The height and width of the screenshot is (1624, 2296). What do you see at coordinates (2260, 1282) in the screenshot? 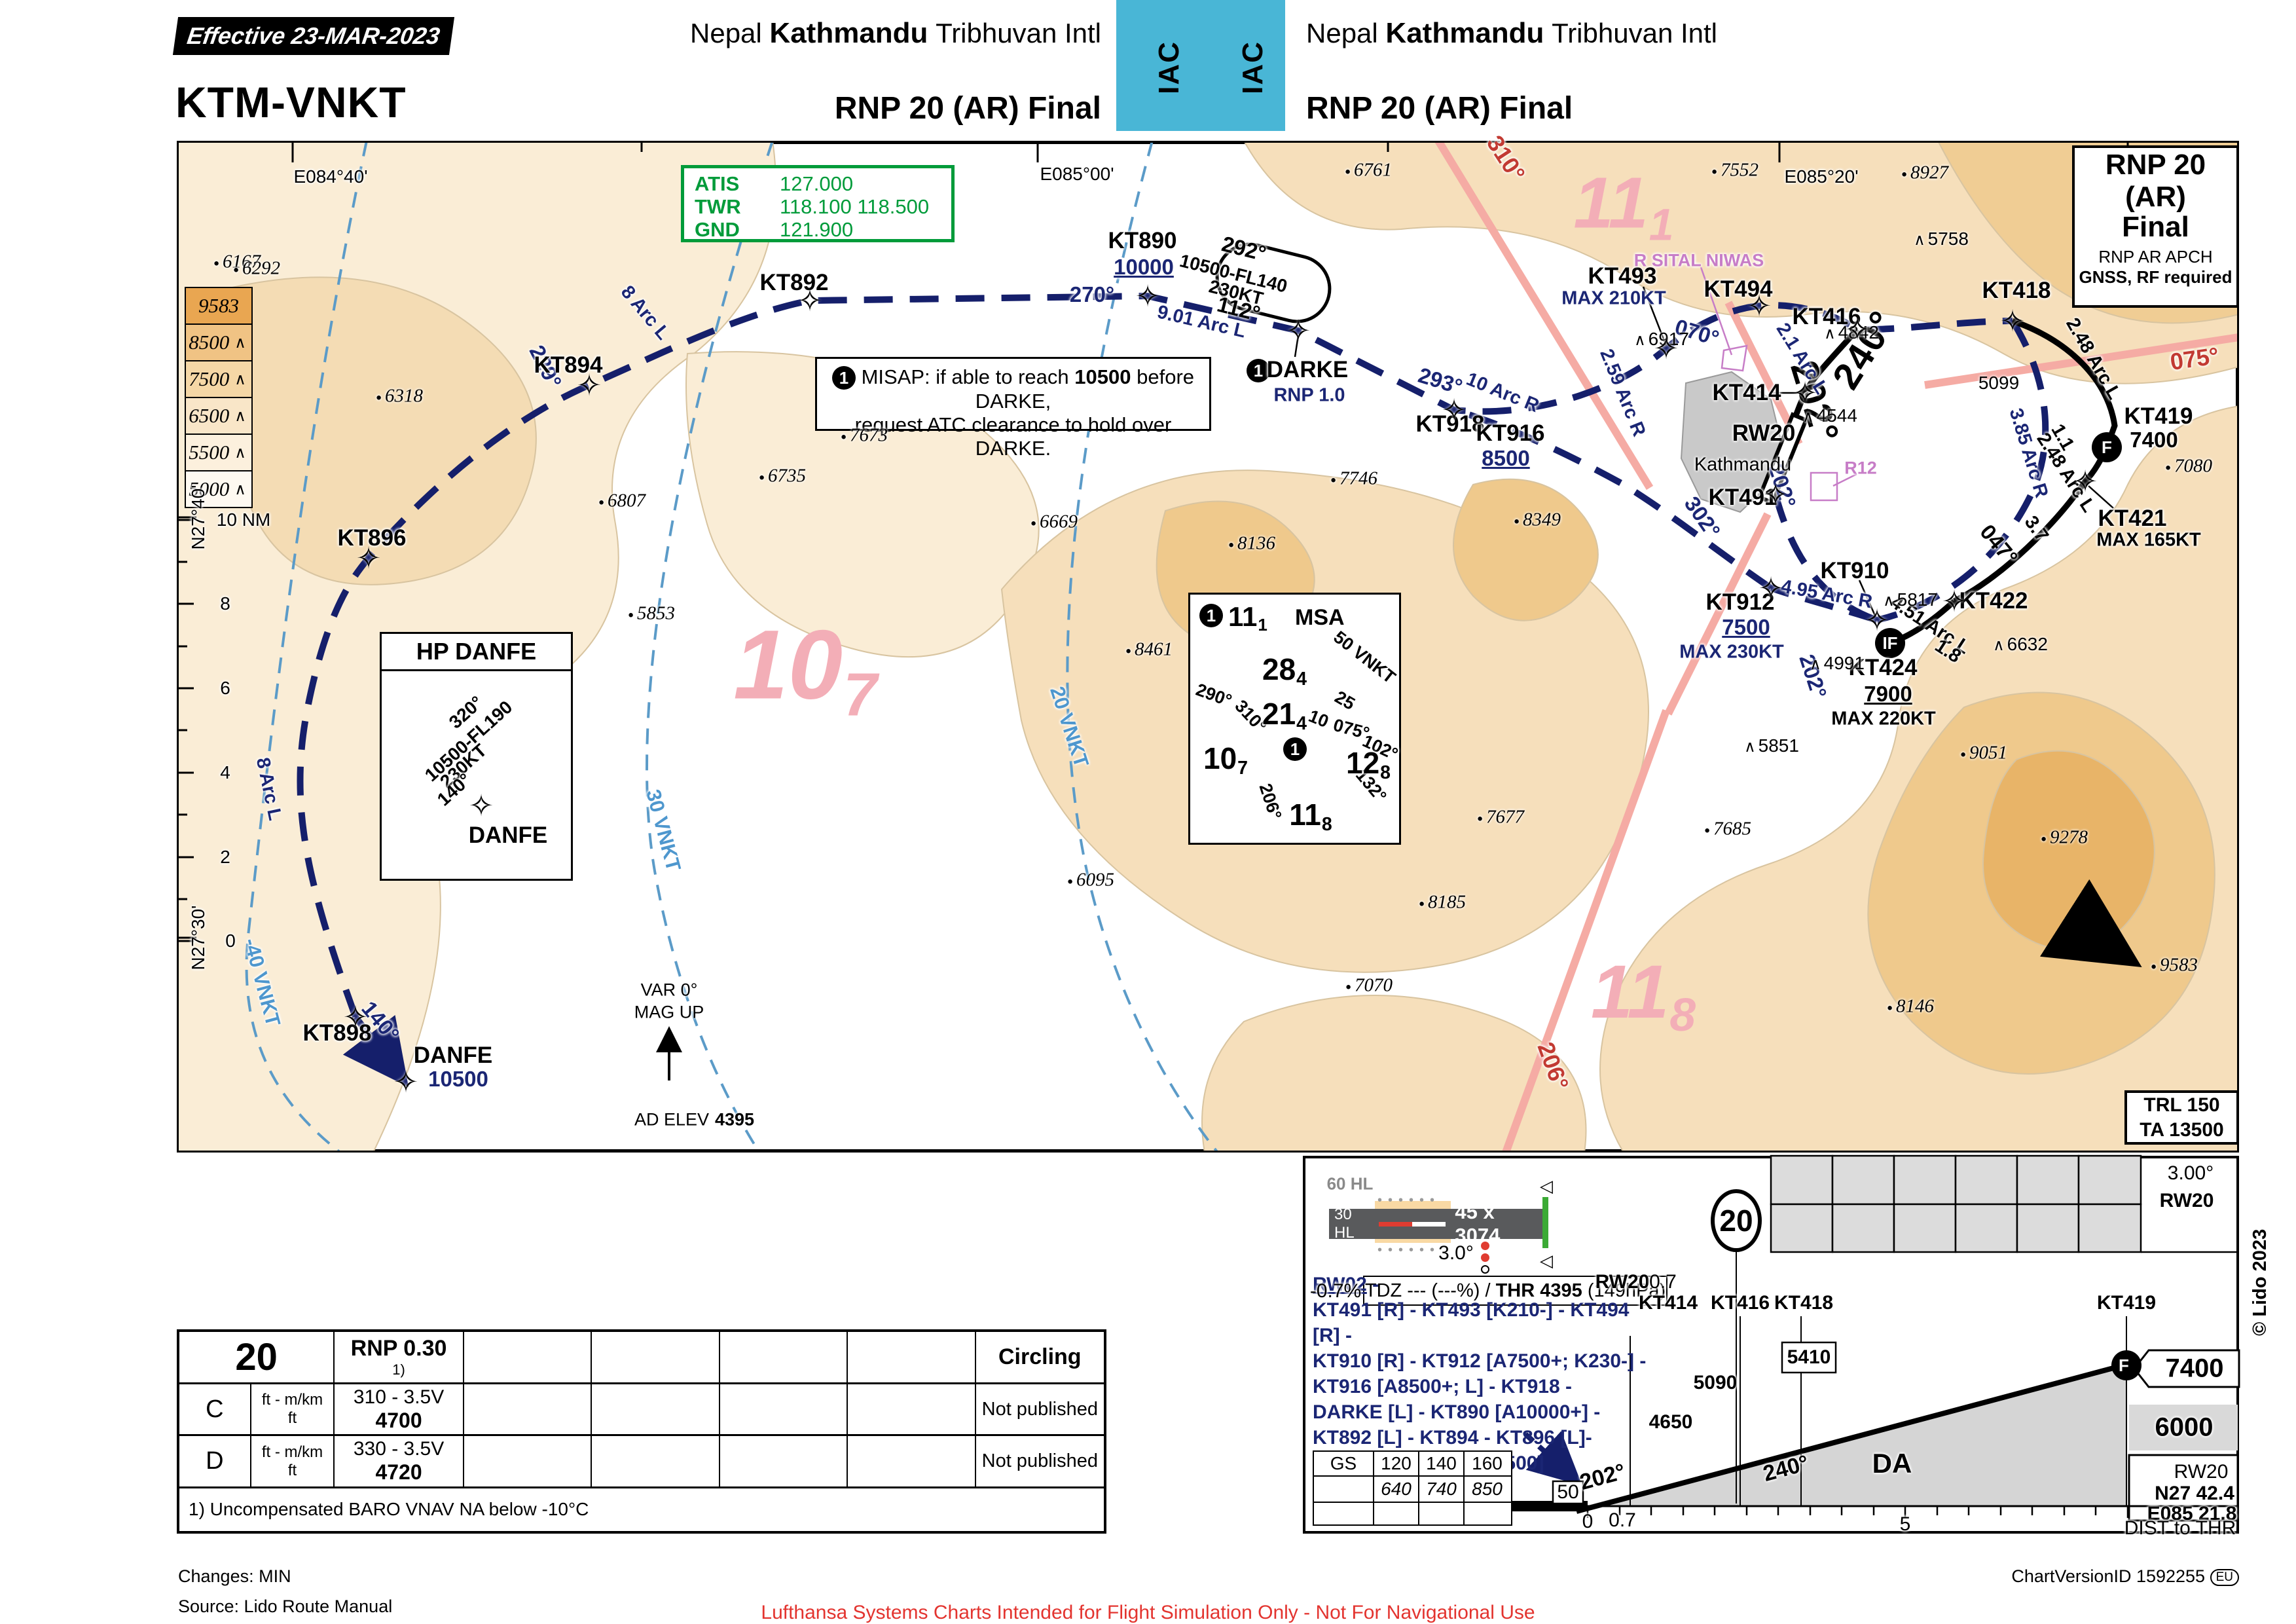
I see `lido-copyright: © Lido 2023` at bounding box center [2260, 1282].